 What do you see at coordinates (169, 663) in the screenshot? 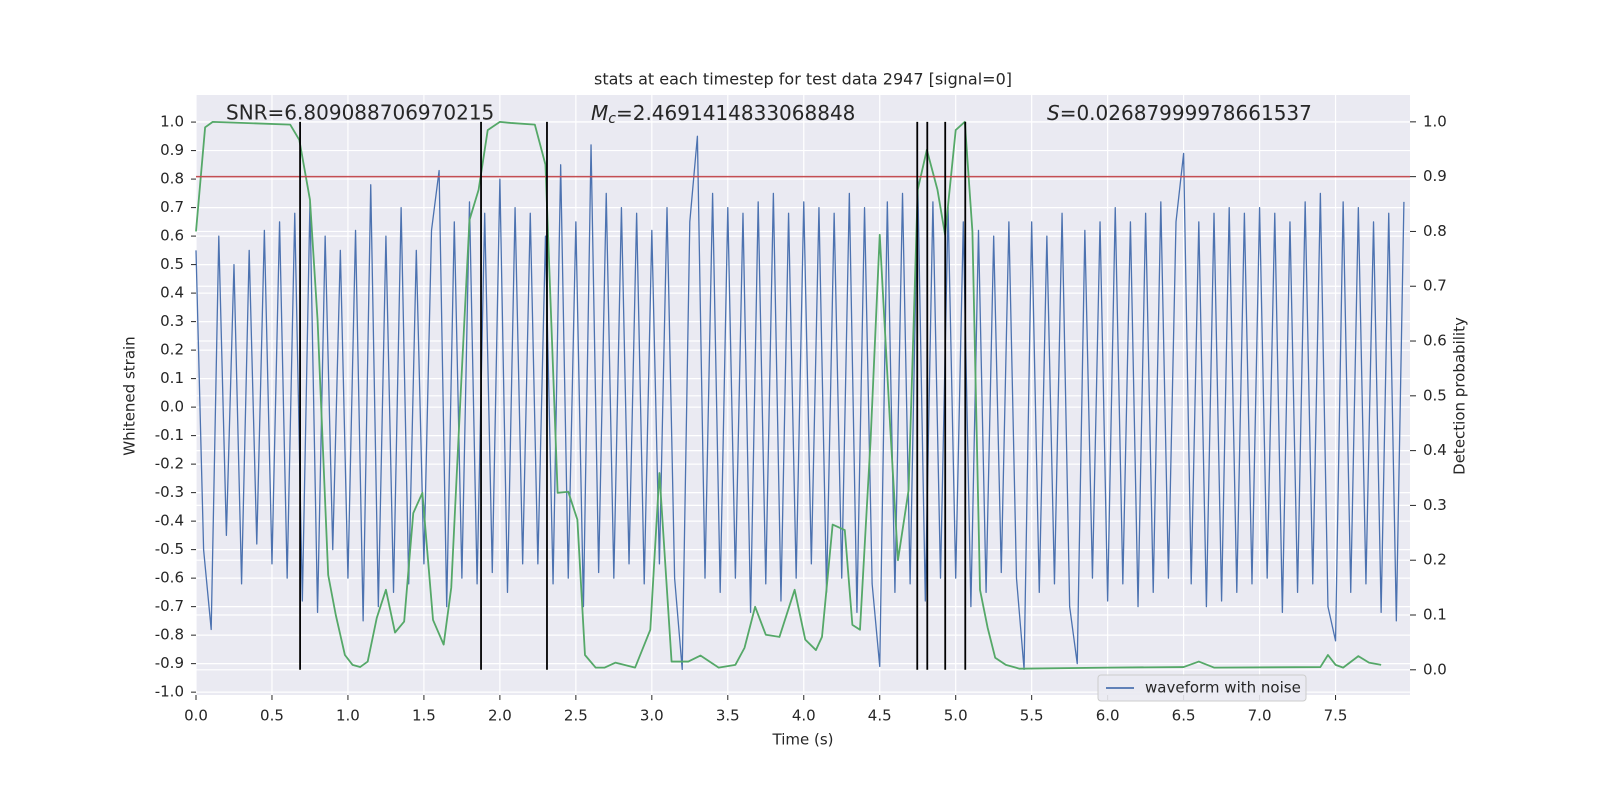
I see `y-tick-label: -0.9` at bounding box center [169, 663].